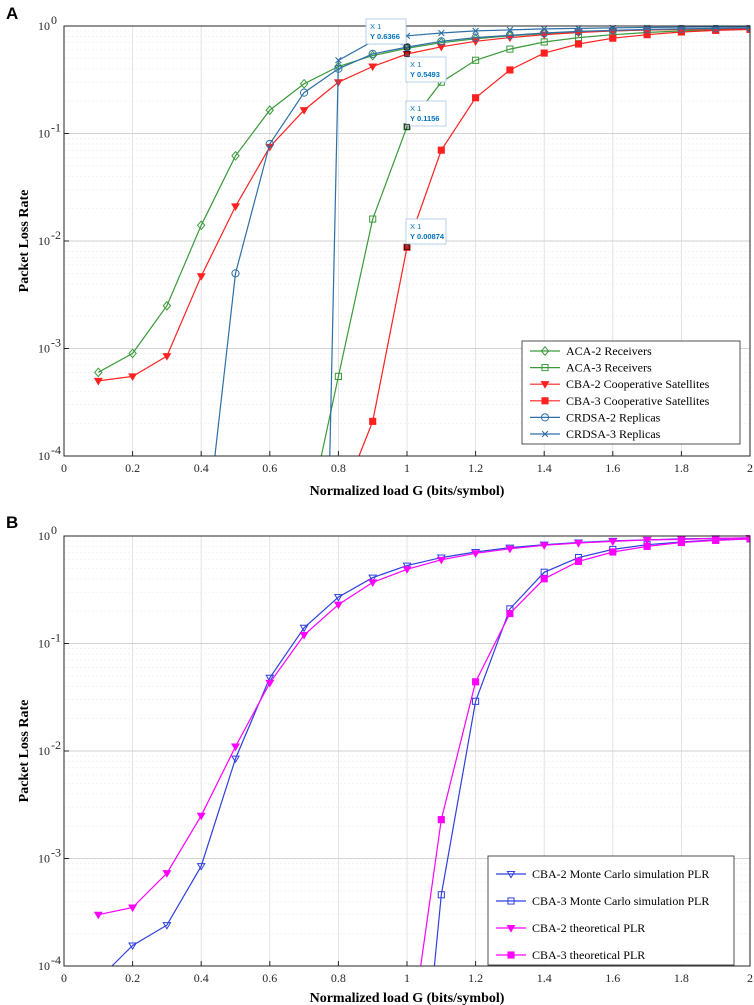 The height and width of the screenshot is (1005, 754). Describe the element at coordinates (570, 928) in the screenshot. I see `legend-item: CBA-2 theoretical PLR` at that location.